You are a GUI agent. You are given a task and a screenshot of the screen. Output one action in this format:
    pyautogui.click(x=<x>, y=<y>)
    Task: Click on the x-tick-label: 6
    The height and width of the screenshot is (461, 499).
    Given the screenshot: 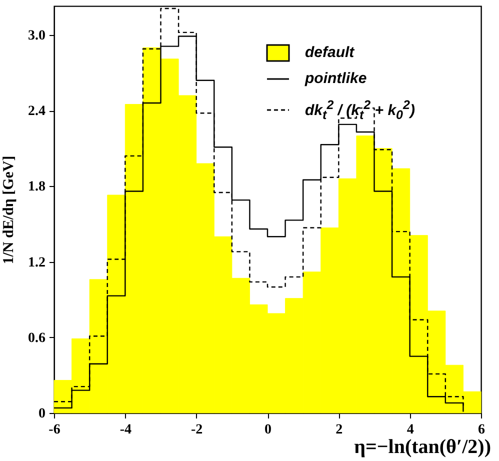 What is the action you would take?
    pyautogui.click(x=481, y=430)
    